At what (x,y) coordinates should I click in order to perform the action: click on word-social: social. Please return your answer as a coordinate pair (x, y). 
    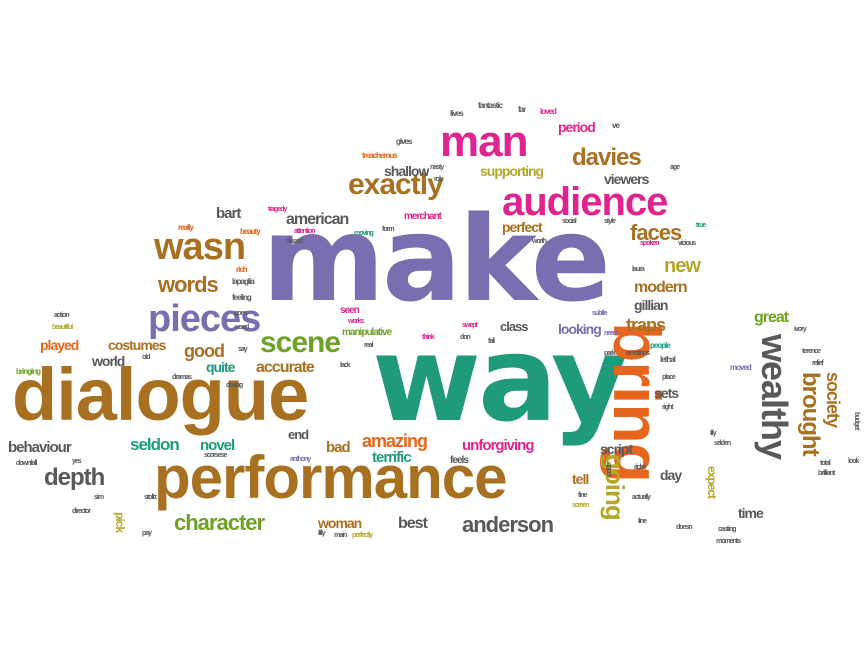
    Looking at the image, I should click on (569, 221).